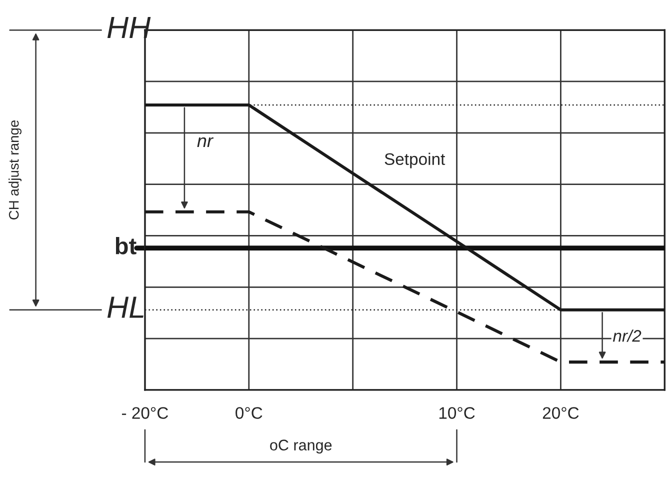 The width and height of the screenshot is (668, 493). I want to click on annotation: nr/2, so click(627, 336).